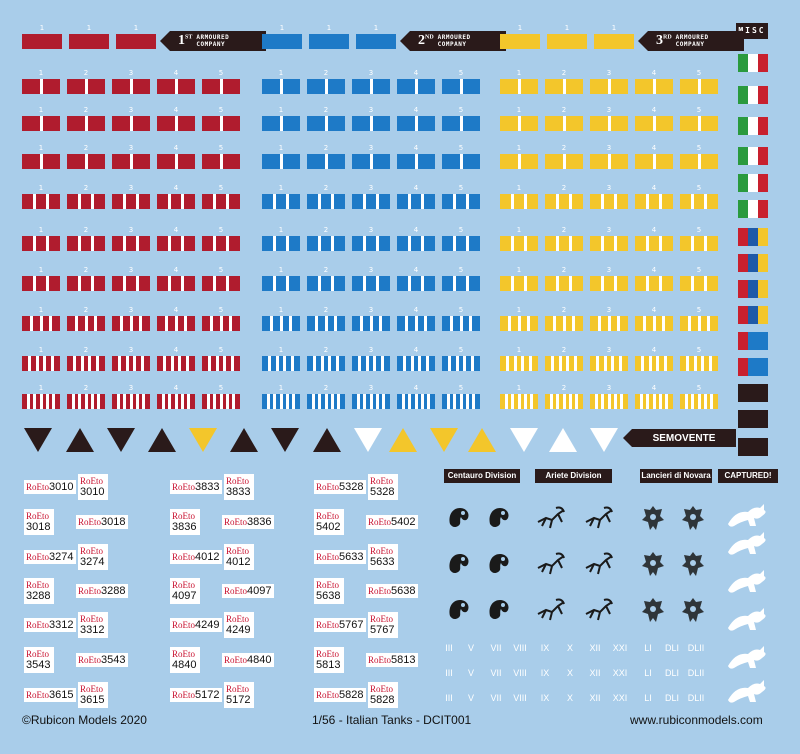 This screenshot has width=800, height=754. I want to click on company-bar-yellow: 4, so click(654, 238).